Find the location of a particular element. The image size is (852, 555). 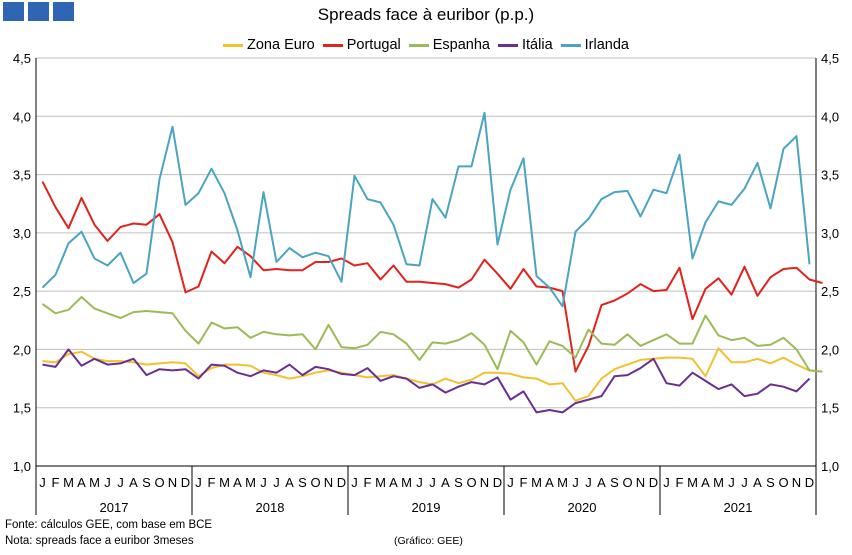

y-tick-label-right: 3,5 is located at coordinates (830, 175).